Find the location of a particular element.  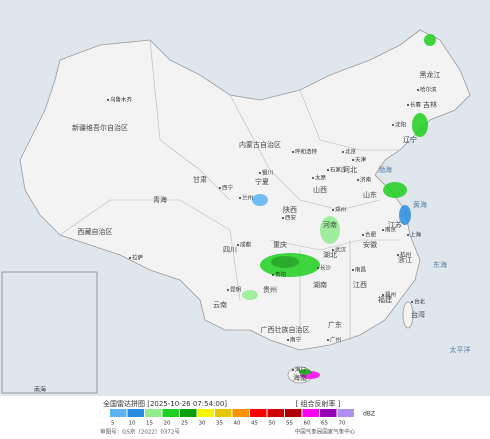

city-label: 南昌 is located at coordinates (360, 270).